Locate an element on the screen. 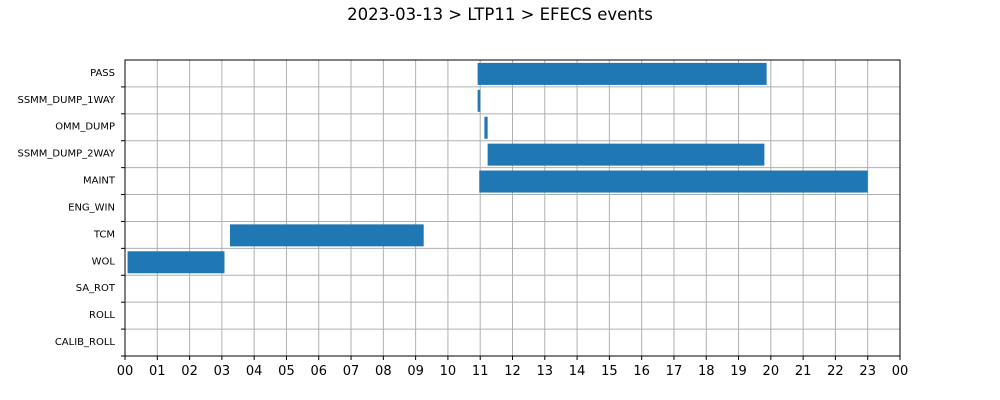  x-tick-label: 01 is located at coordinates (157, 371).